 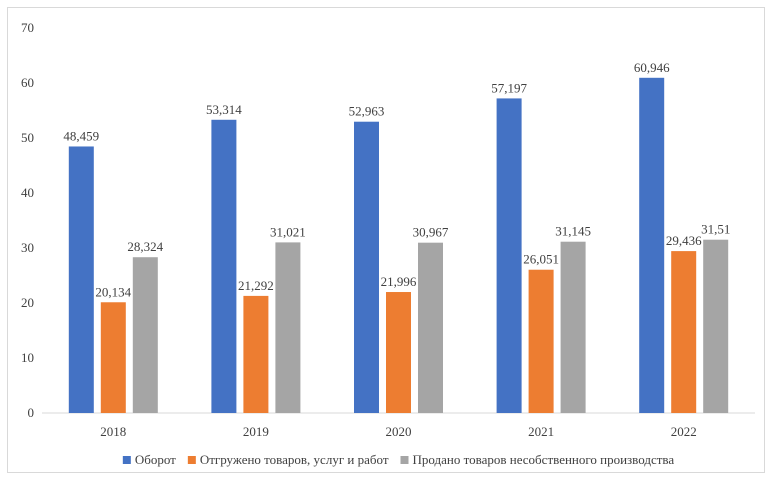 What do you see at coordinates (113, 291) in the screenshot?
I see `data-label: 20,134` at bounding box center [113, 291].